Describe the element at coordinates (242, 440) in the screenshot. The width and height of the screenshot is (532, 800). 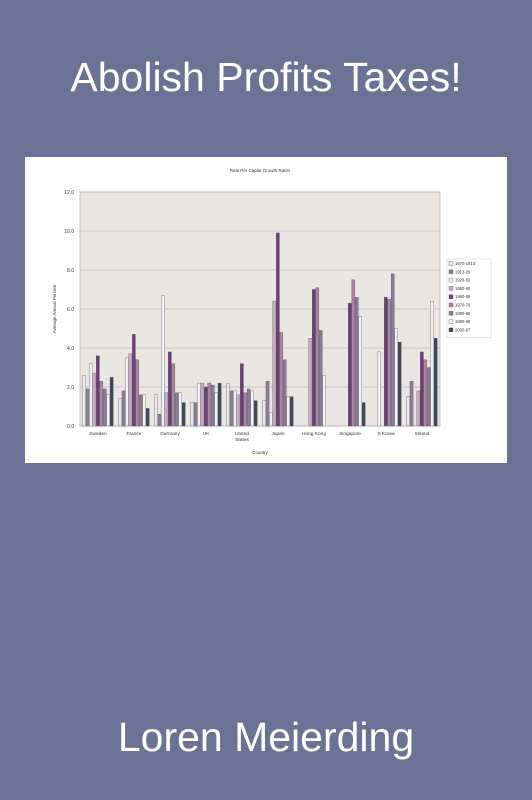
I see `x-tick-label-line2: States` at that location.